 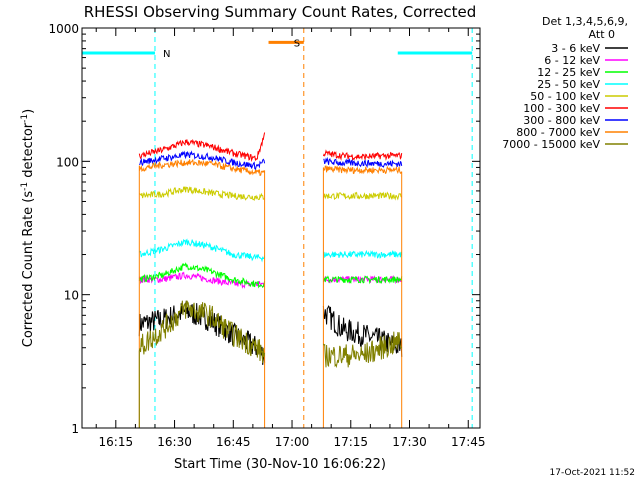 I want to click on legend-label-6: 300 - 800 keV, so click(x=561, y=120).